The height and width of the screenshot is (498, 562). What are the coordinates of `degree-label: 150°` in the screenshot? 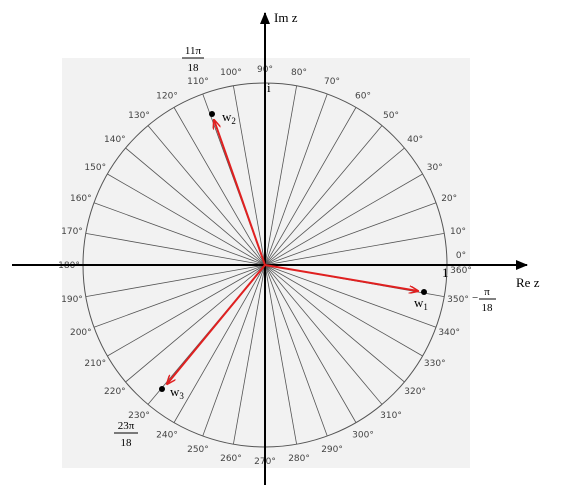 It's located at (95, 168).